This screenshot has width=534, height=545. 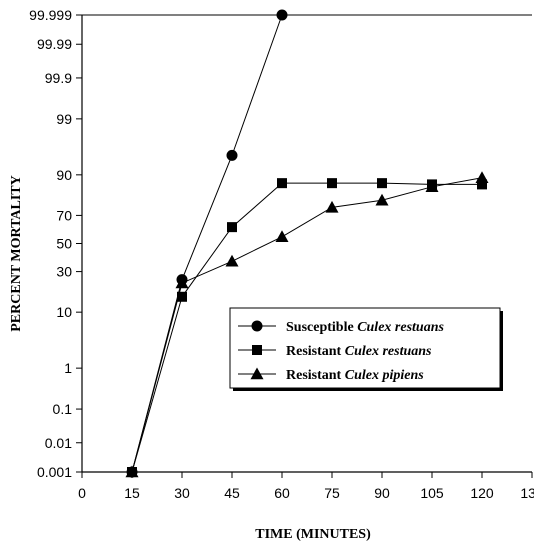 What do you see at coordinates (64, 272) in the screenshot?
I see `y-tick-label: 30` at bounding box center [64, 272].